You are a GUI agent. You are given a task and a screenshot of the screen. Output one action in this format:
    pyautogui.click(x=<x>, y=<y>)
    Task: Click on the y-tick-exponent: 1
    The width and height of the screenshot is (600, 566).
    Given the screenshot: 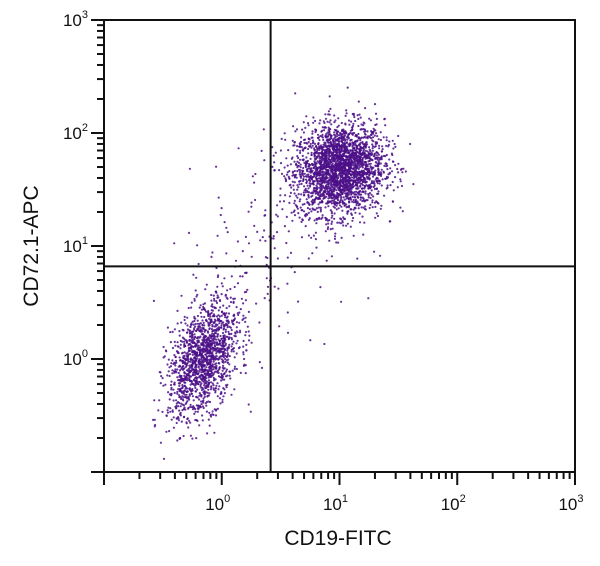 What is the action you would take?
    pyautogui.click(x=85, y=241)
    